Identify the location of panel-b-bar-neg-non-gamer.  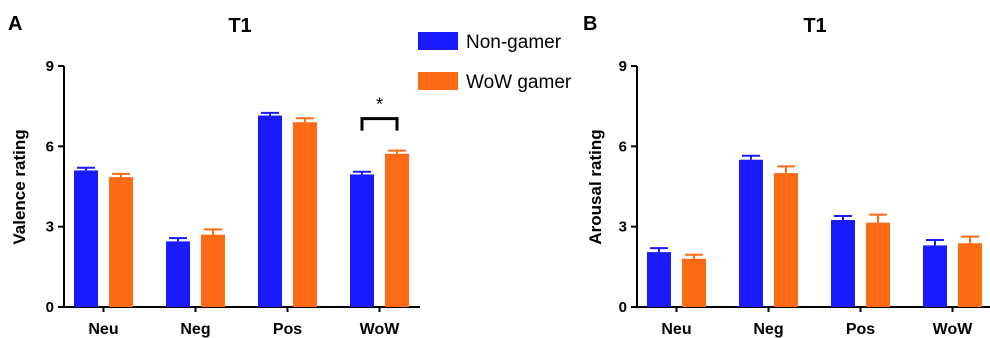
(751, 233).